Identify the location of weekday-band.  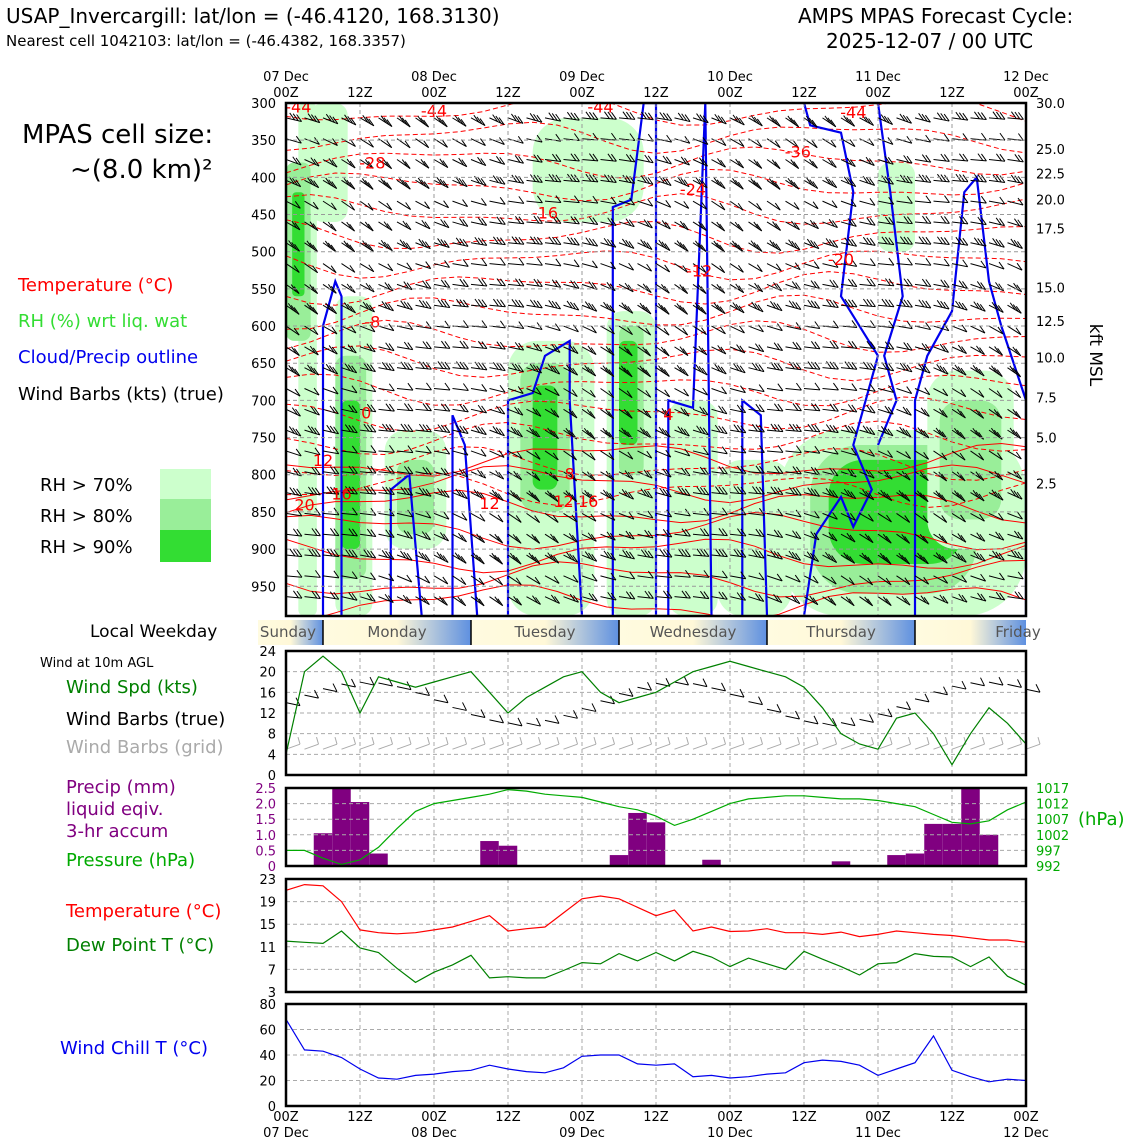
(397, 632).